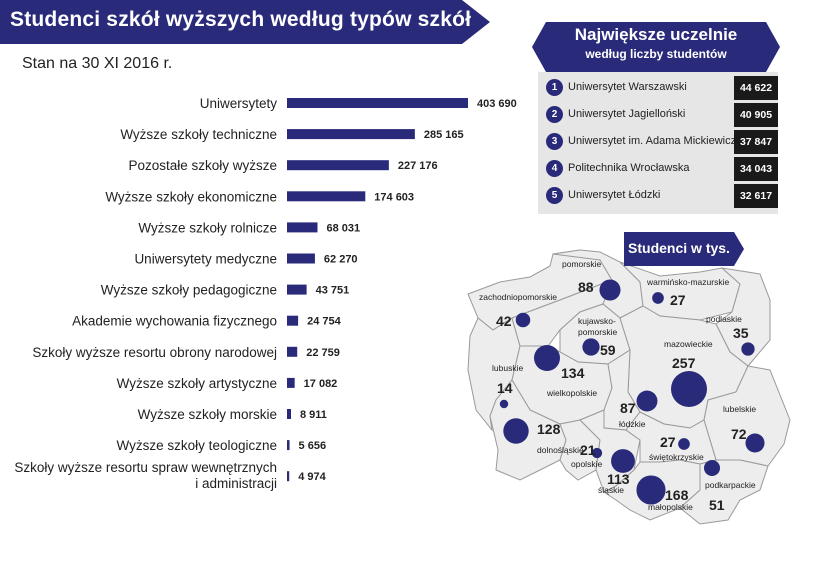 This screenshot has width=815, height=582. What do you see at coordinates (717, 505) in the screenshot?
I see `region-value-15: 51` at bounding box center [717, 505].